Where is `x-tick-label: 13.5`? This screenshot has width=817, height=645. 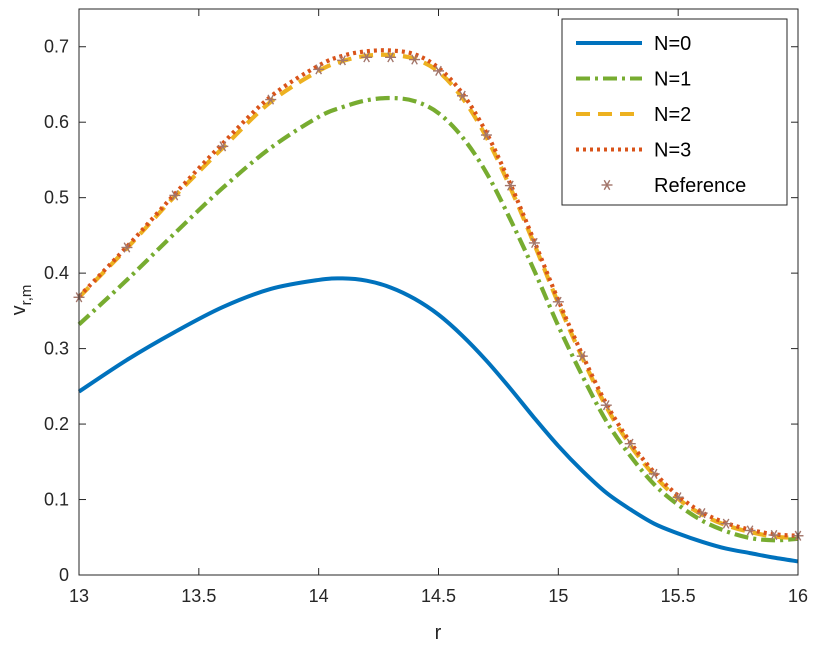 x-tick-label: 13.5 is located at coordinates (198, 596).